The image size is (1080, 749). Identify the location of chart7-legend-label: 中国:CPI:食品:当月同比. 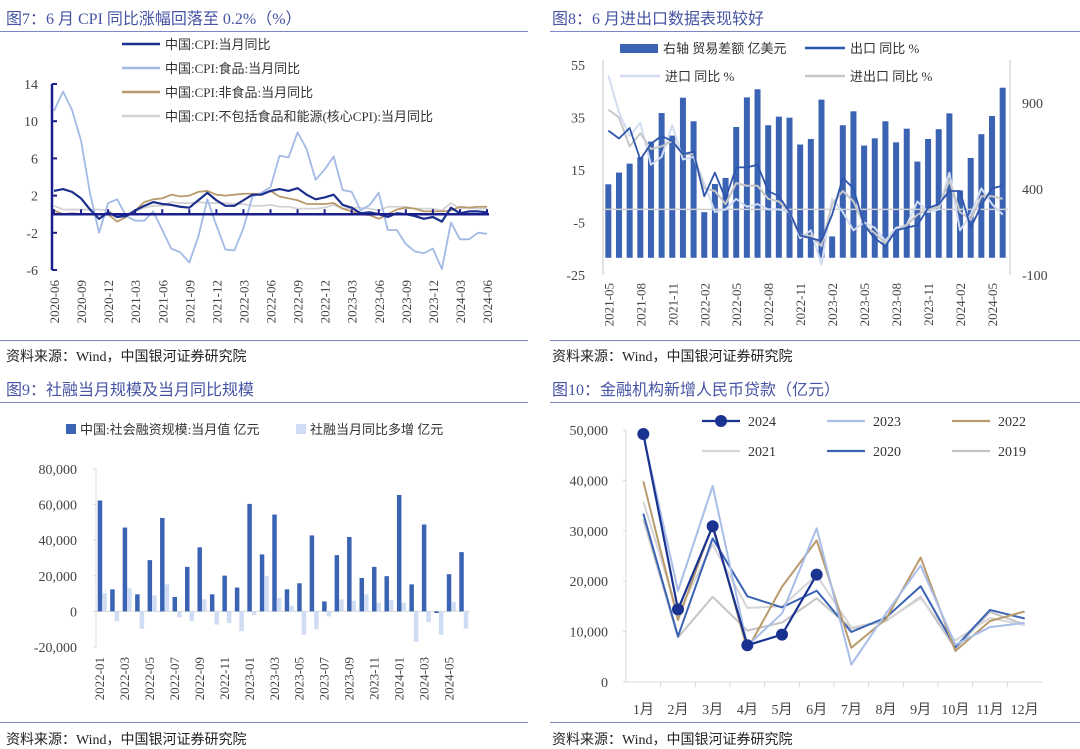
(232, 68).